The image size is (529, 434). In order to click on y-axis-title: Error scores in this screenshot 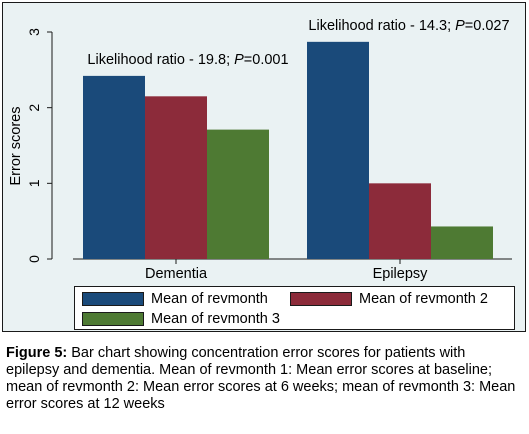, I will do `click(16, 146)`.